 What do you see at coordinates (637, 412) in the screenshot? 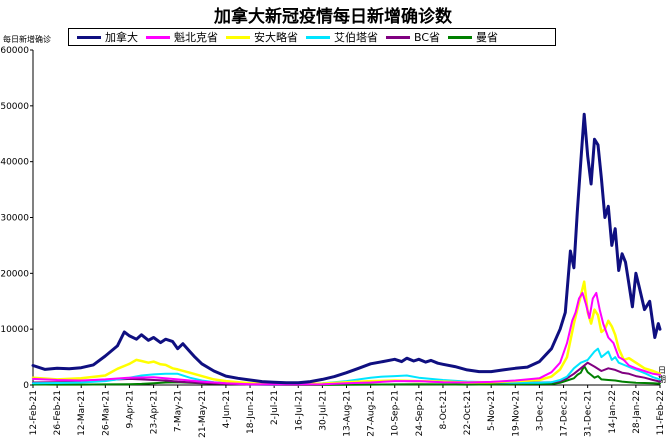
I see `x-tick-label: 28-Jan-22` at bounding box center [637, 412].